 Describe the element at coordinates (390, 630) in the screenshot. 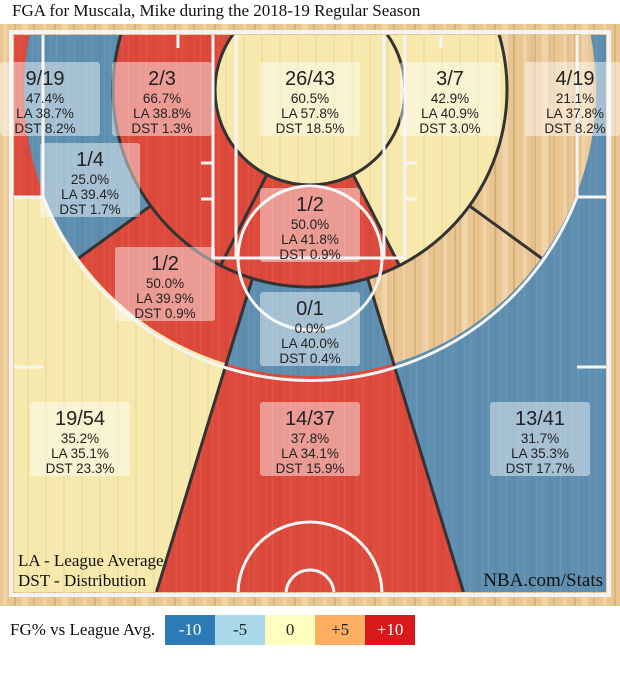

I see `legend-swatch: +10` at that location.